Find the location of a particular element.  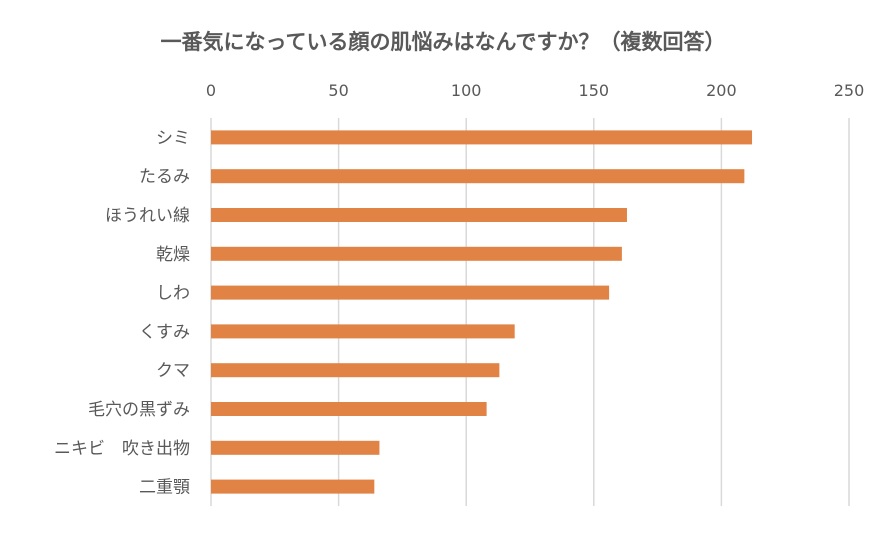

category-label: ほうれい線 is located at coordinates (147, 216).